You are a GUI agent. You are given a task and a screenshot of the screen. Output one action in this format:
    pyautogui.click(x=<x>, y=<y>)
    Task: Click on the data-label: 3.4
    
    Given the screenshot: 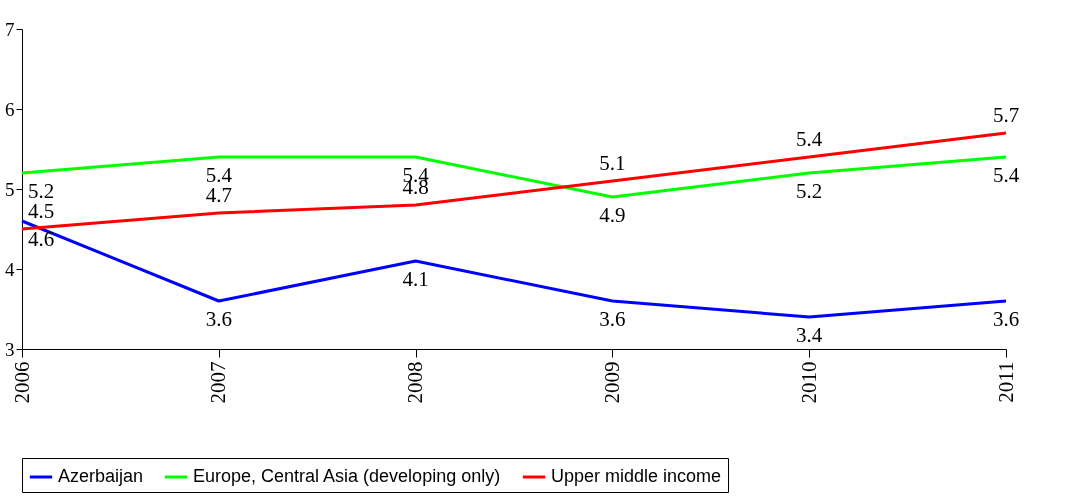 What is the action you would take?
    pyautogui.click(x=809, y=335)
    